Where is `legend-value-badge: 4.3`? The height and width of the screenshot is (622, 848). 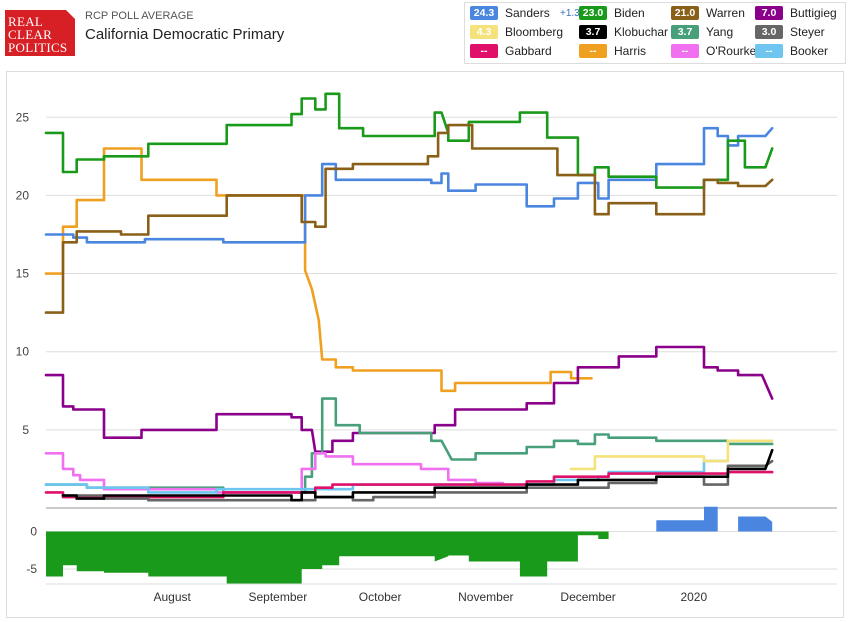
legend-value-badge: 4.3 is located at coordinates (484, 32).